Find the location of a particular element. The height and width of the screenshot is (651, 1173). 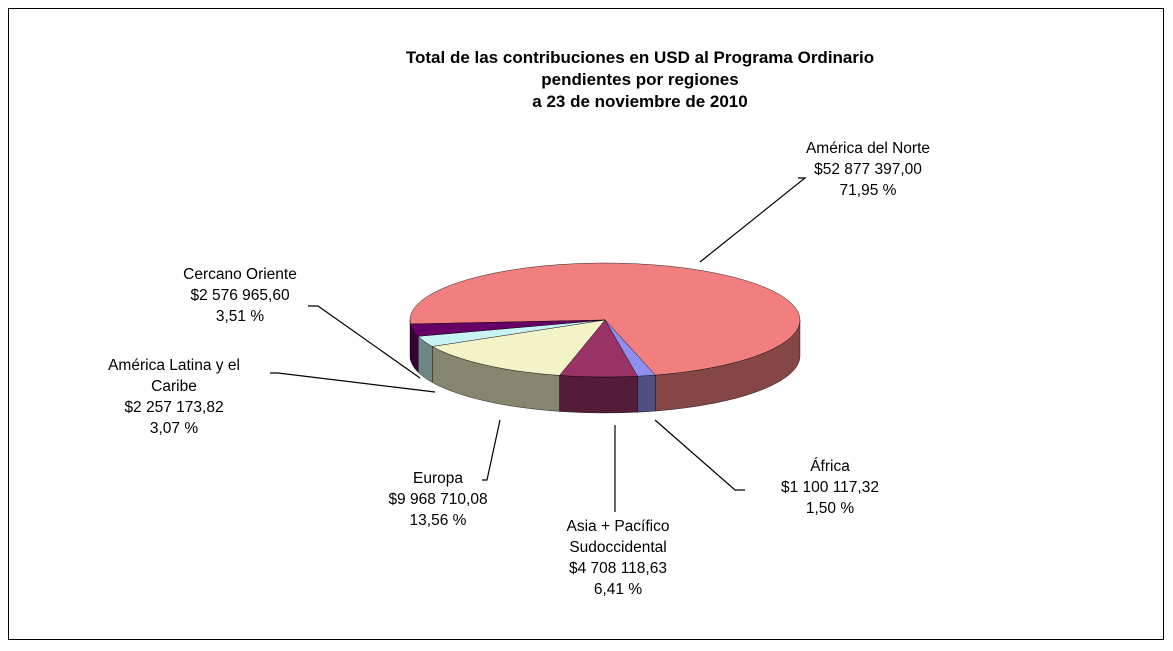

label-percent: 6,41 % is located at coordinates (618, 589).